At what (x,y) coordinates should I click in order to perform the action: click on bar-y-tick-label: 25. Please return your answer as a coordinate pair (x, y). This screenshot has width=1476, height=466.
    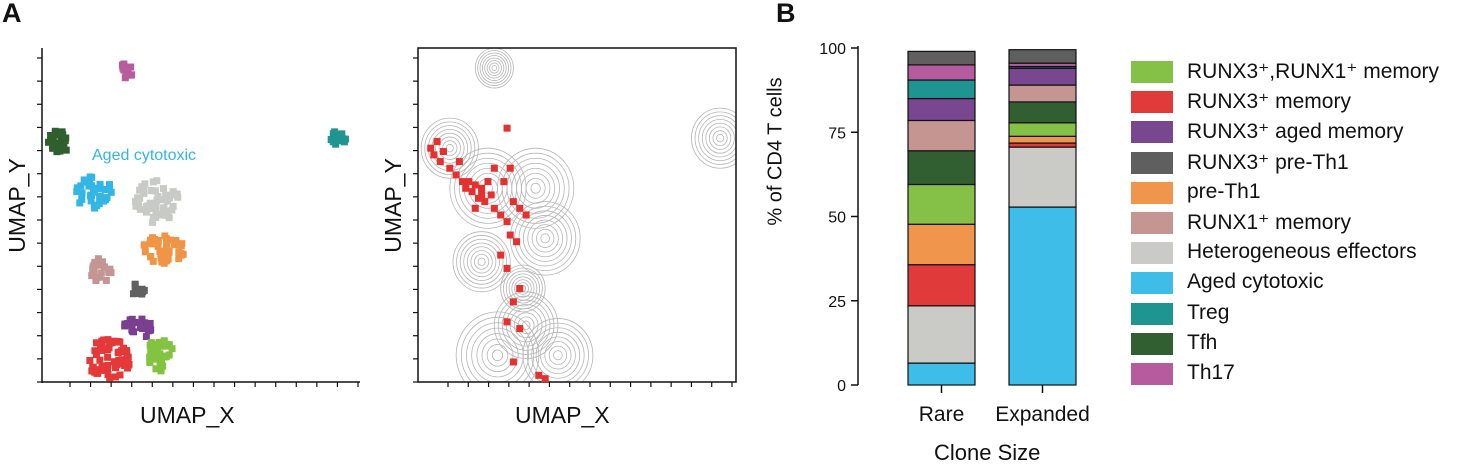
    Looking at the image, I should click on (837, 302).